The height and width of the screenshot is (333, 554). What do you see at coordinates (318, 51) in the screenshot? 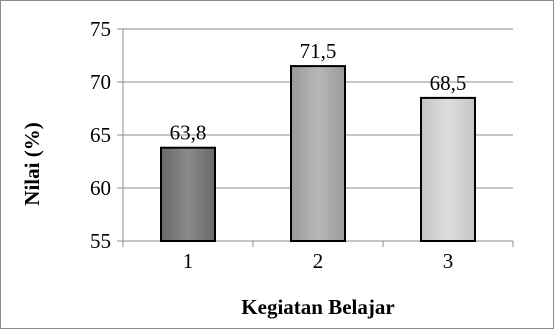
I see `data-label: 71,5` at bounding box center [318, 51].